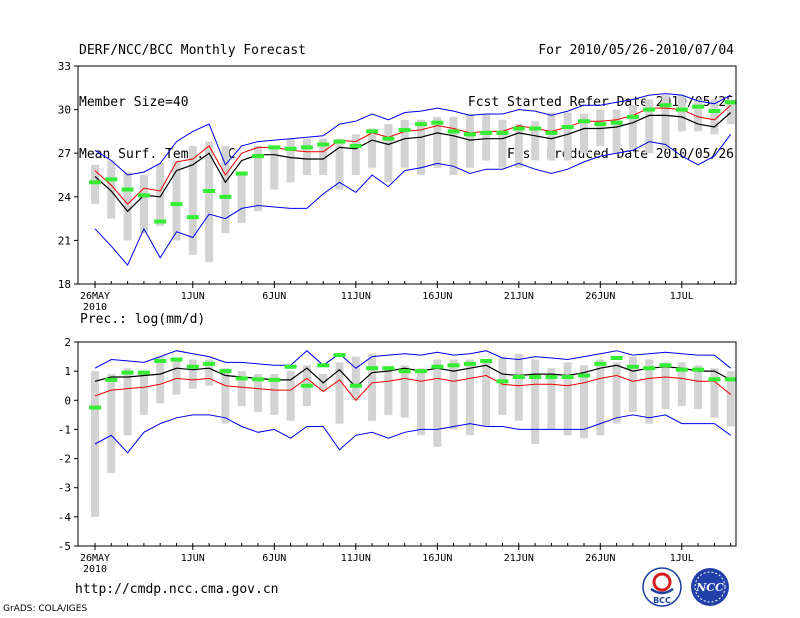 The width and height of the screenshot is (800, 618). What do you see at coordinates (64, 153) in the screenshot?
I see `temperature-ytick-label: 27` at bounding box center [64, 153].